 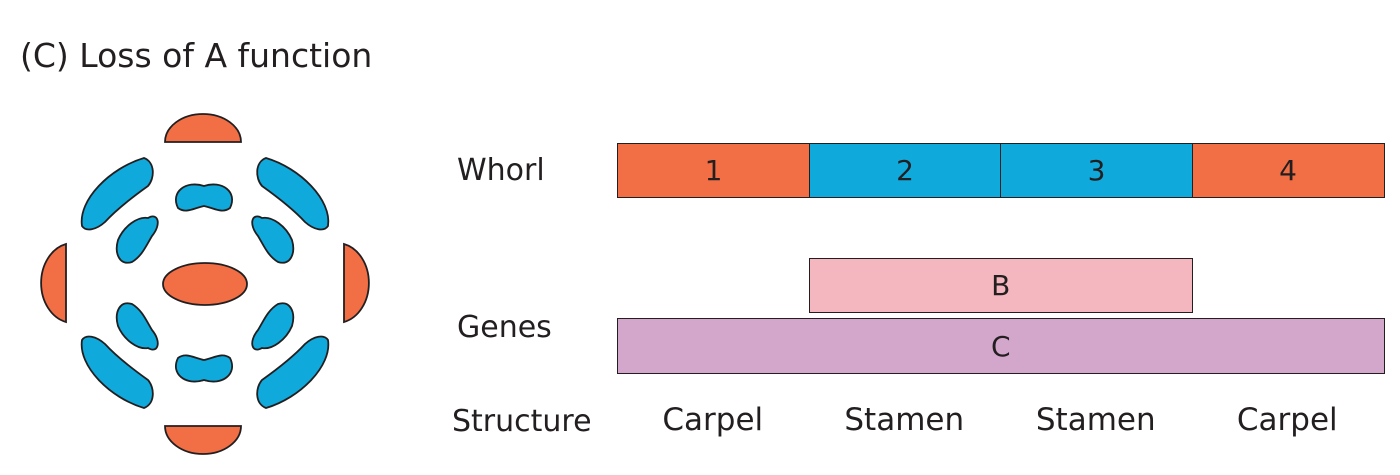 I want to click on structure-label-3: Stamen, so click(x=1095, y=420).